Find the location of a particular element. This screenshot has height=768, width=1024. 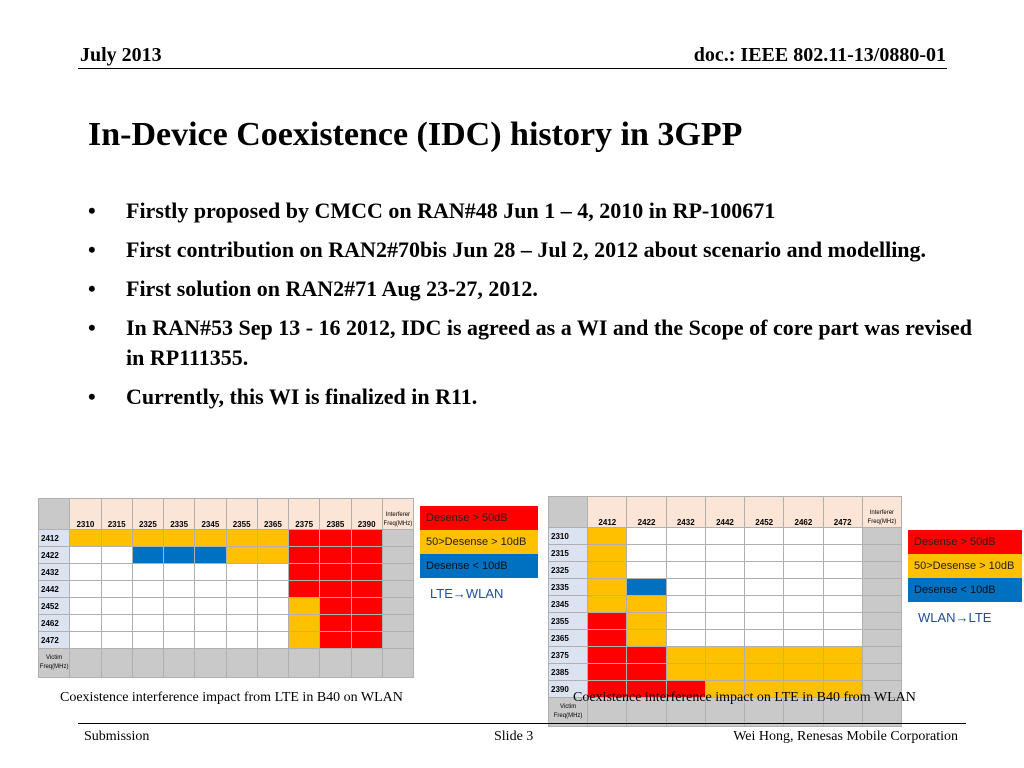

table-row: 2345 is located at coordinates (725, 604).